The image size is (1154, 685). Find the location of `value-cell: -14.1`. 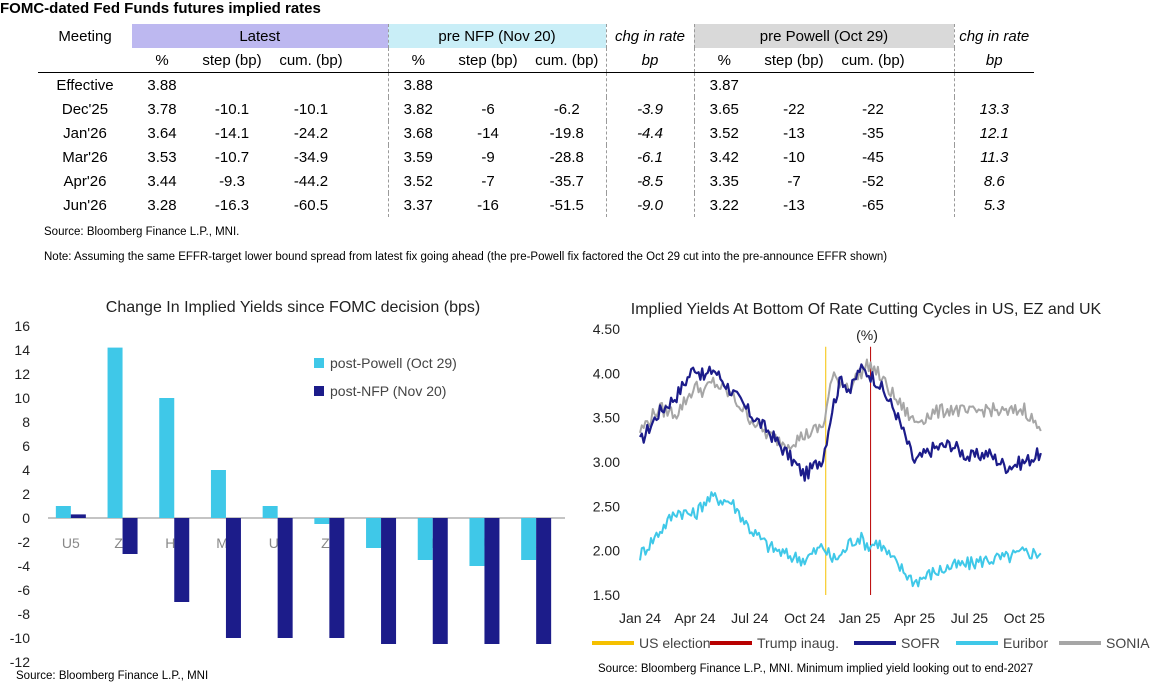

value-cell: -14.1 is located at coordinates (232, 133).